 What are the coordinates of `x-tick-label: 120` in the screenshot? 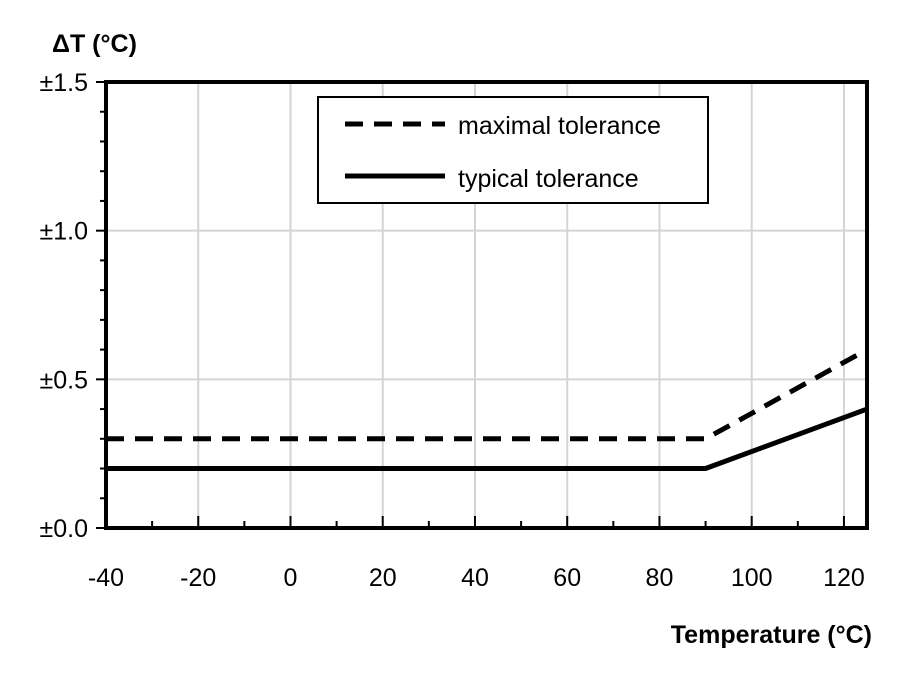 It's located at (844, 578).